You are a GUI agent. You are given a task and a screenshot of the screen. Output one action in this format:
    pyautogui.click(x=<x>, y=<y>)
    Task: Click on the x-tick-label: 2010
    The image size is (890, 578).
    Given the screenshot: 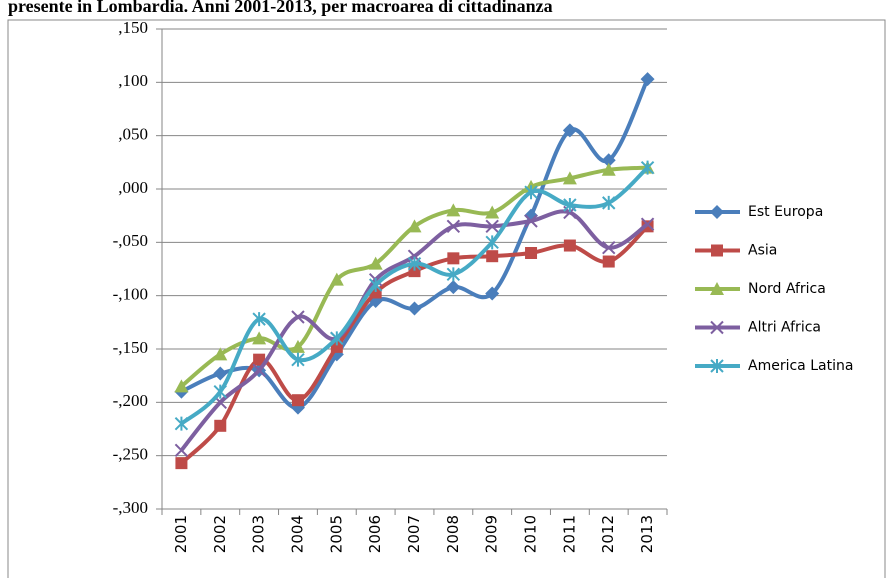 What is the action you would take?
    pyautogui.click(x=531, y=534)
    